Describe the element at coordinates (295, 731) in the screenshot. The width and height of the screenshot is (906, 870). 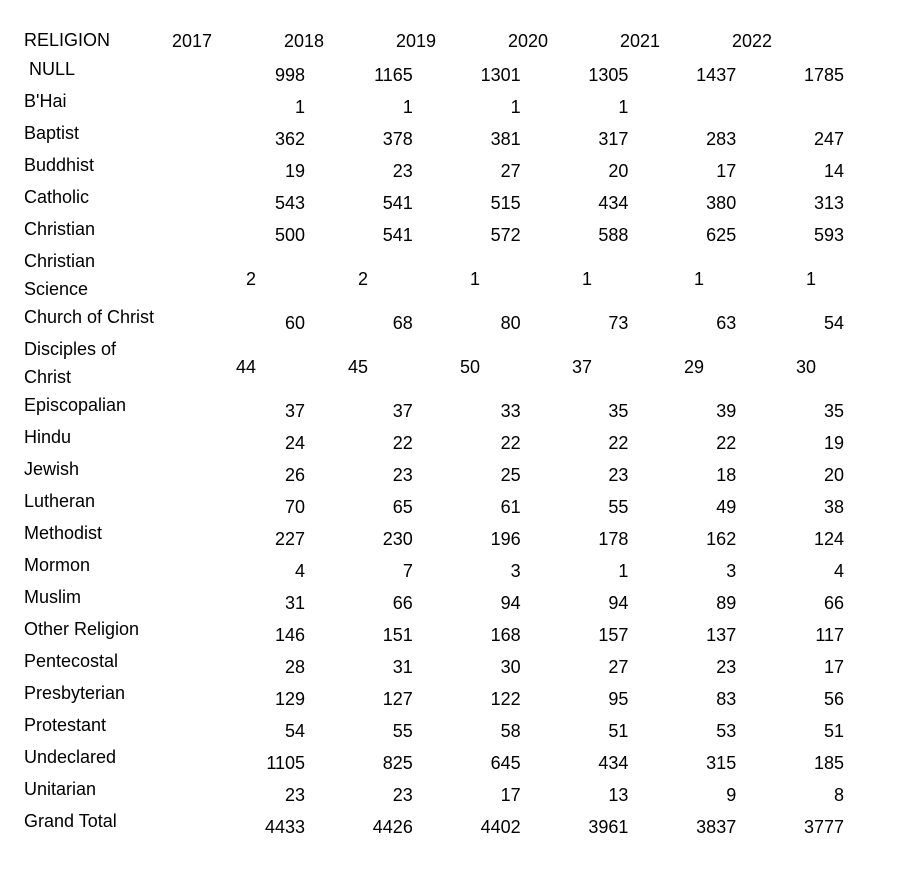
I see `value-cell-2017: 54` at that location.